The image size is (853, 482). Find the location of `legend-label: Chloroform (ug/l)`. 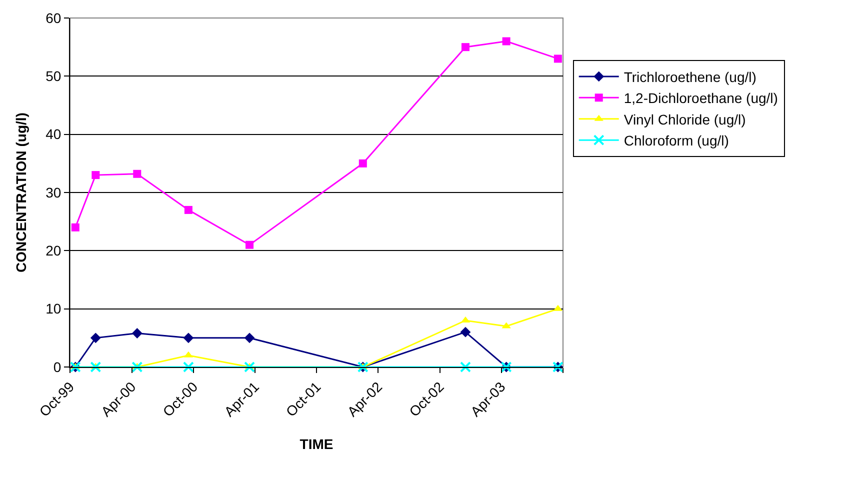

legend-label: Chloroform (ug/l) is located at coordinates (676, 140).